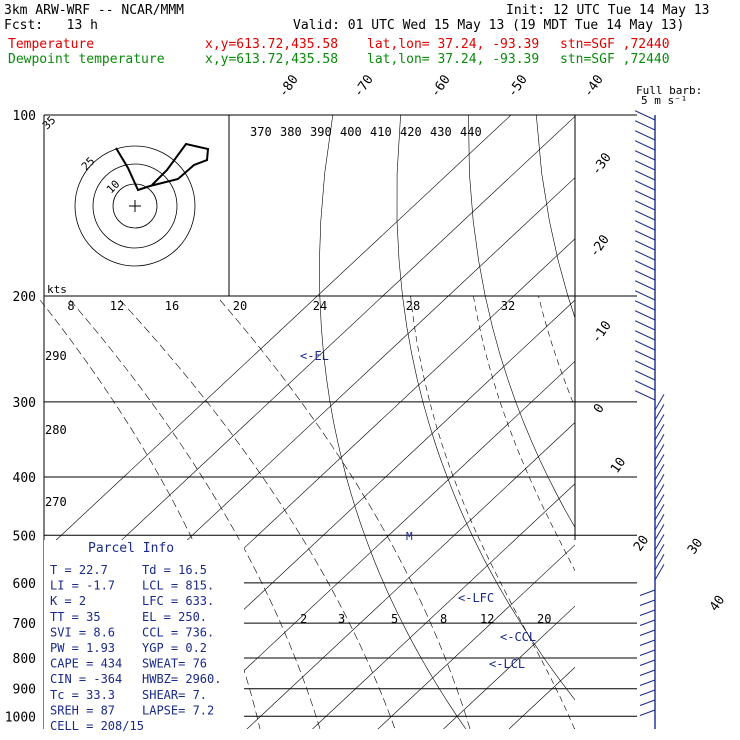 The height and width of the screenshot is (740, 740). I want to click on pressure-tick-label: 300, so click(24, 403).